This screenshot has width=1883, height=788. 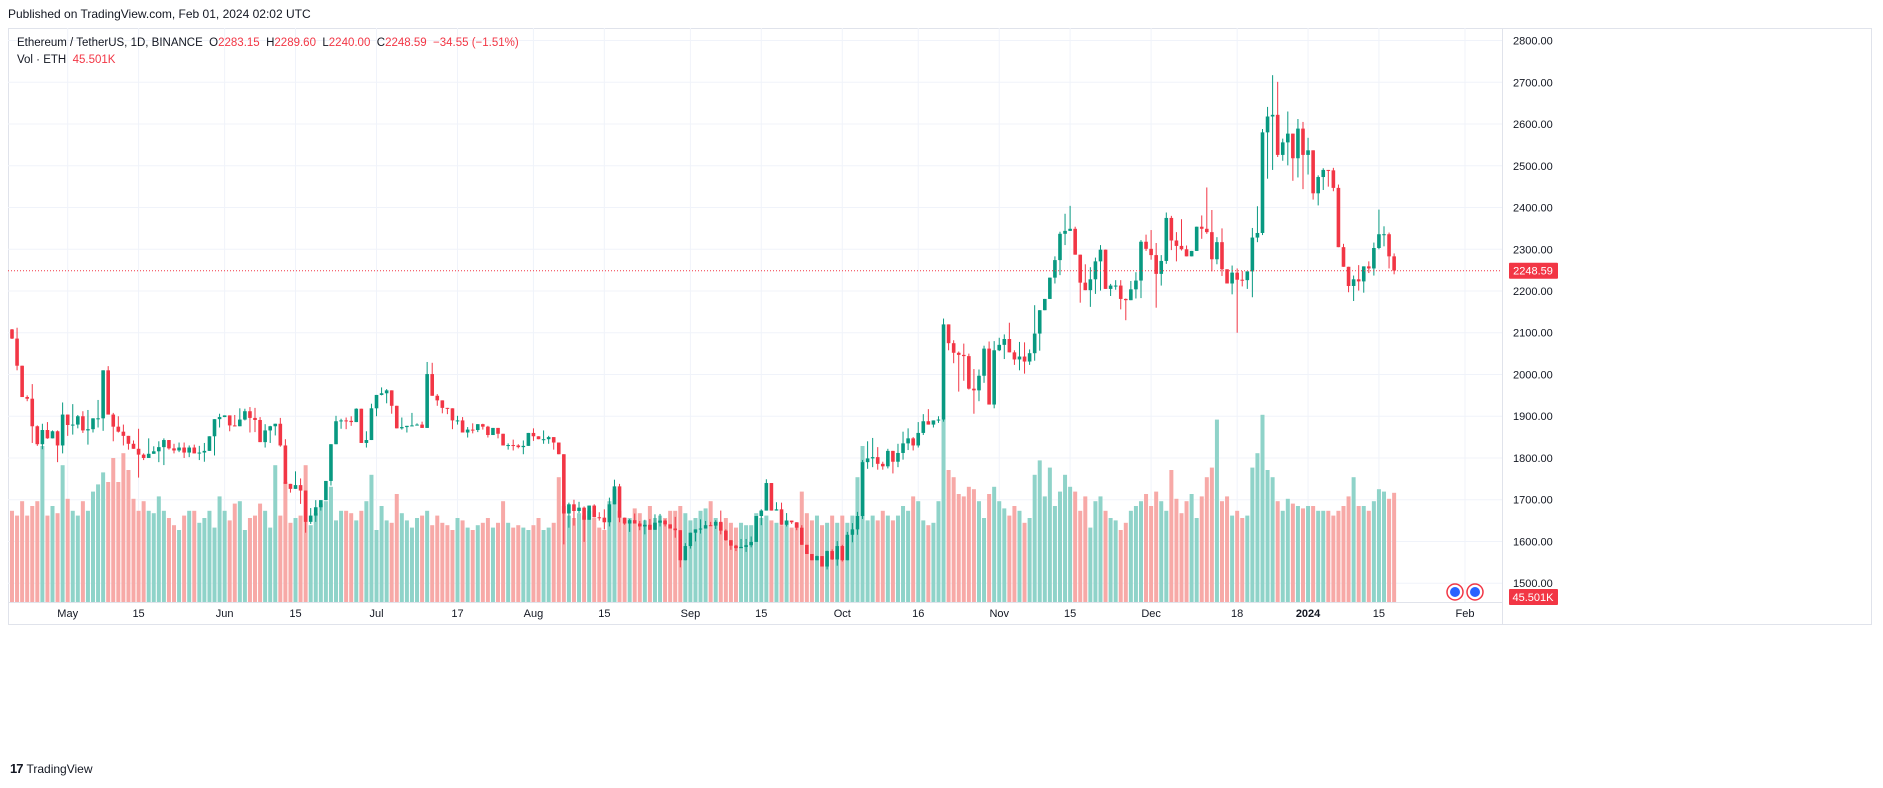 What do you see at coordinates (1533, 42) in the screenshot?
I see `price-tick-label: 2800.00` at bounding box center [1533, 42].